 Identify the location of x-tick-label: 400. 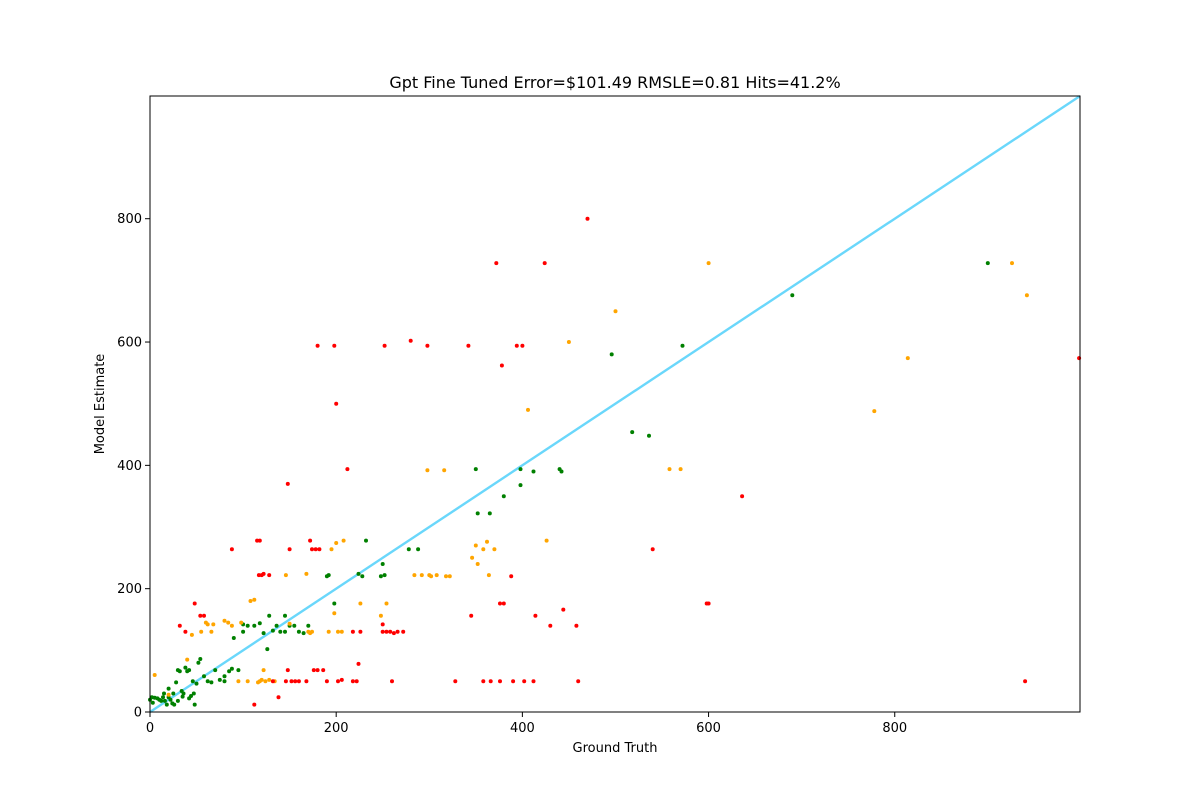
(522, 728).